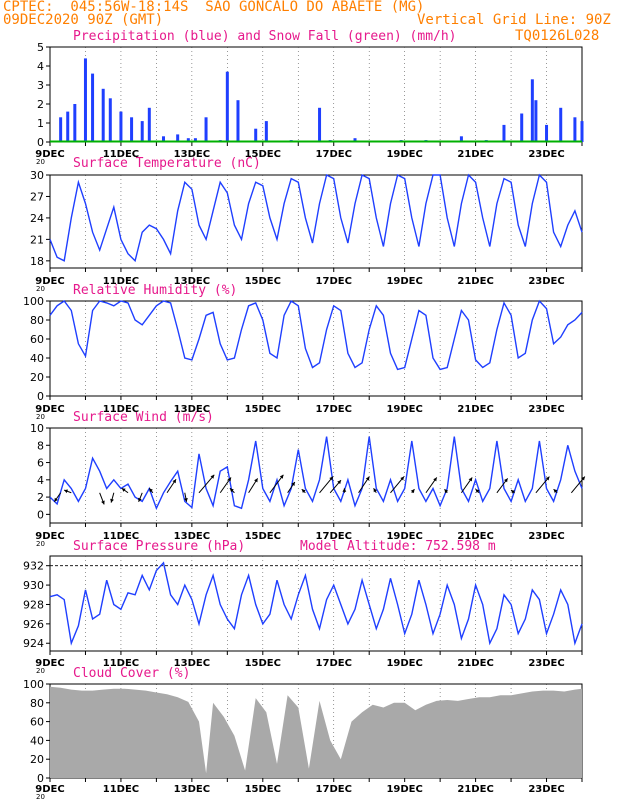  What do you see at coordinates (33, 624) in the screenshot?
I see `pres-ytick-label: 926` at bounding box center [33, 624].